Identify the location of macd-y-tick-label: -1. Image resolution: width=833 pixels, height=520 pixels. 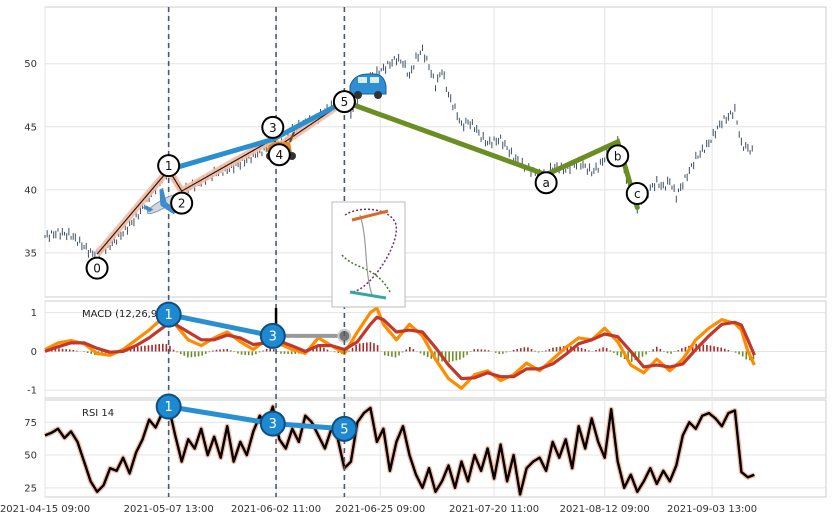
(32, 391).